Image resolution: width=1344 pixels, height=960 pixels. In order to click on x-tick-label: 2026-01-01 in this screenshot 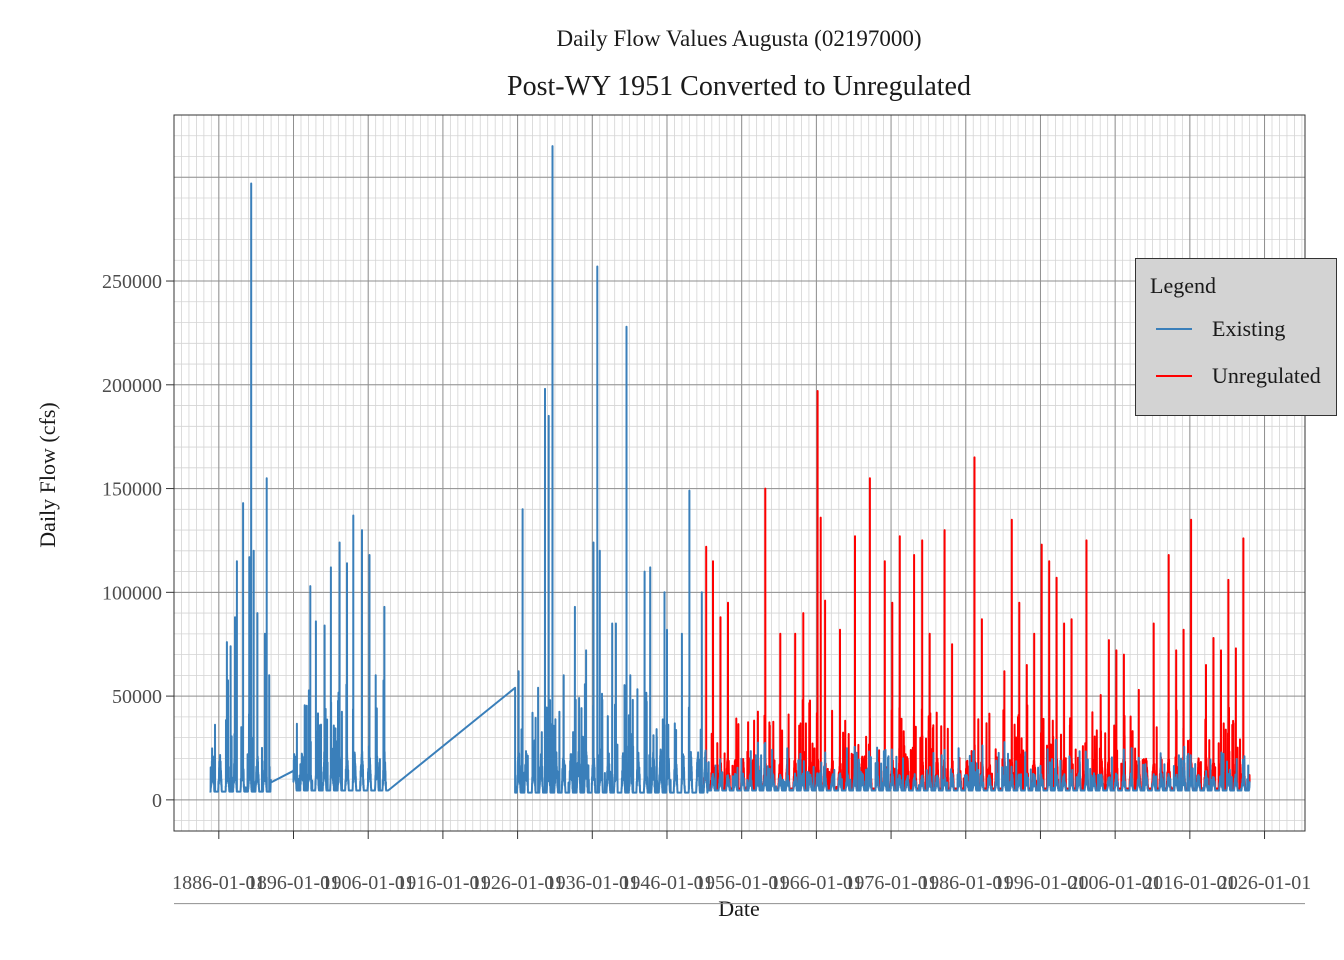, I will do `click(1264, 883)`.